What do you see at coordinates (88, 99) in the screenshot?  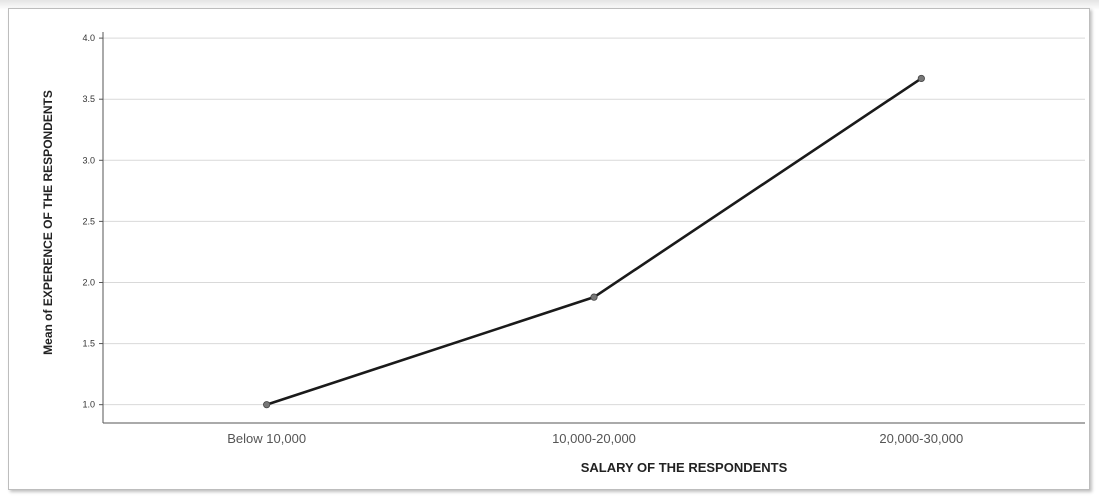 I see `y-tick-label: 3.5` at bounding box center [88, 99].